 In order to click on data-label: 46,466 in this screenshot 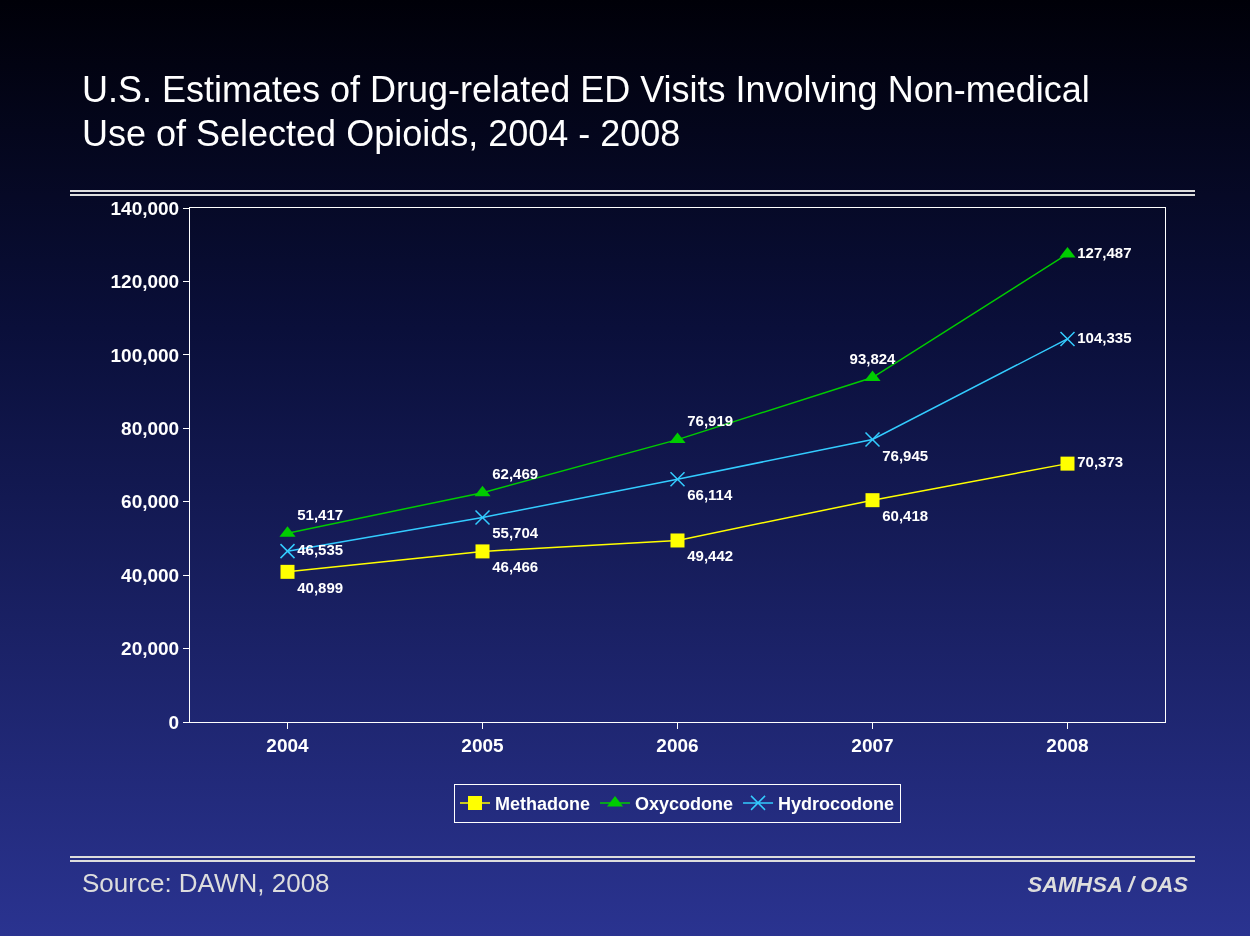, I will do `click(515, 567)`.